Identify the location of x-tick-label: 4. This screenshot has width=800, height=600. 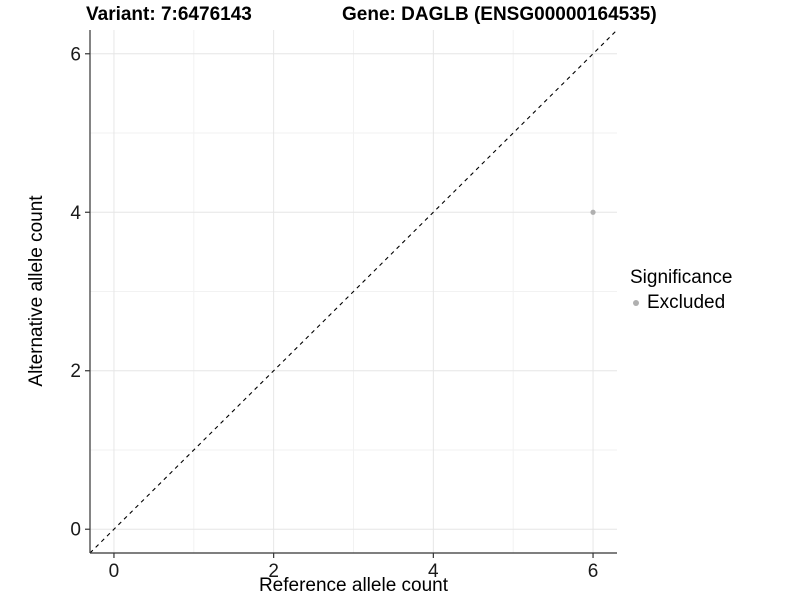
(433, 571).